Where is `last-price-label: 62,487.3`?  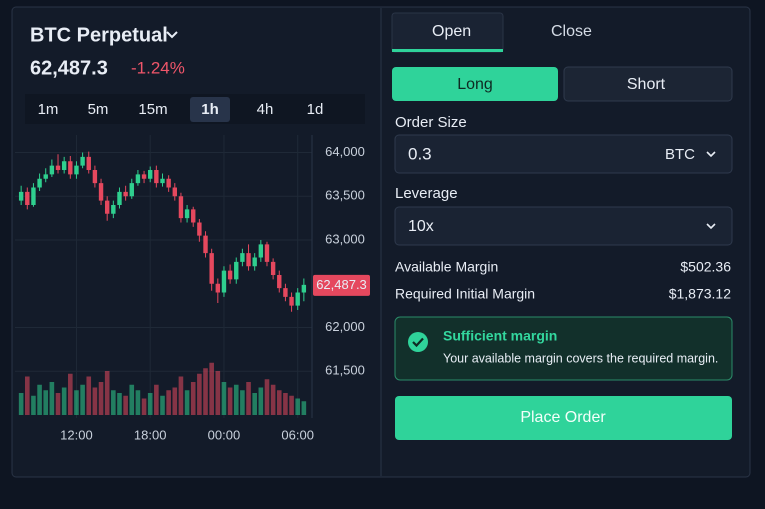
last-price-label: 62,487.3 is located at coordinates (341, 284).